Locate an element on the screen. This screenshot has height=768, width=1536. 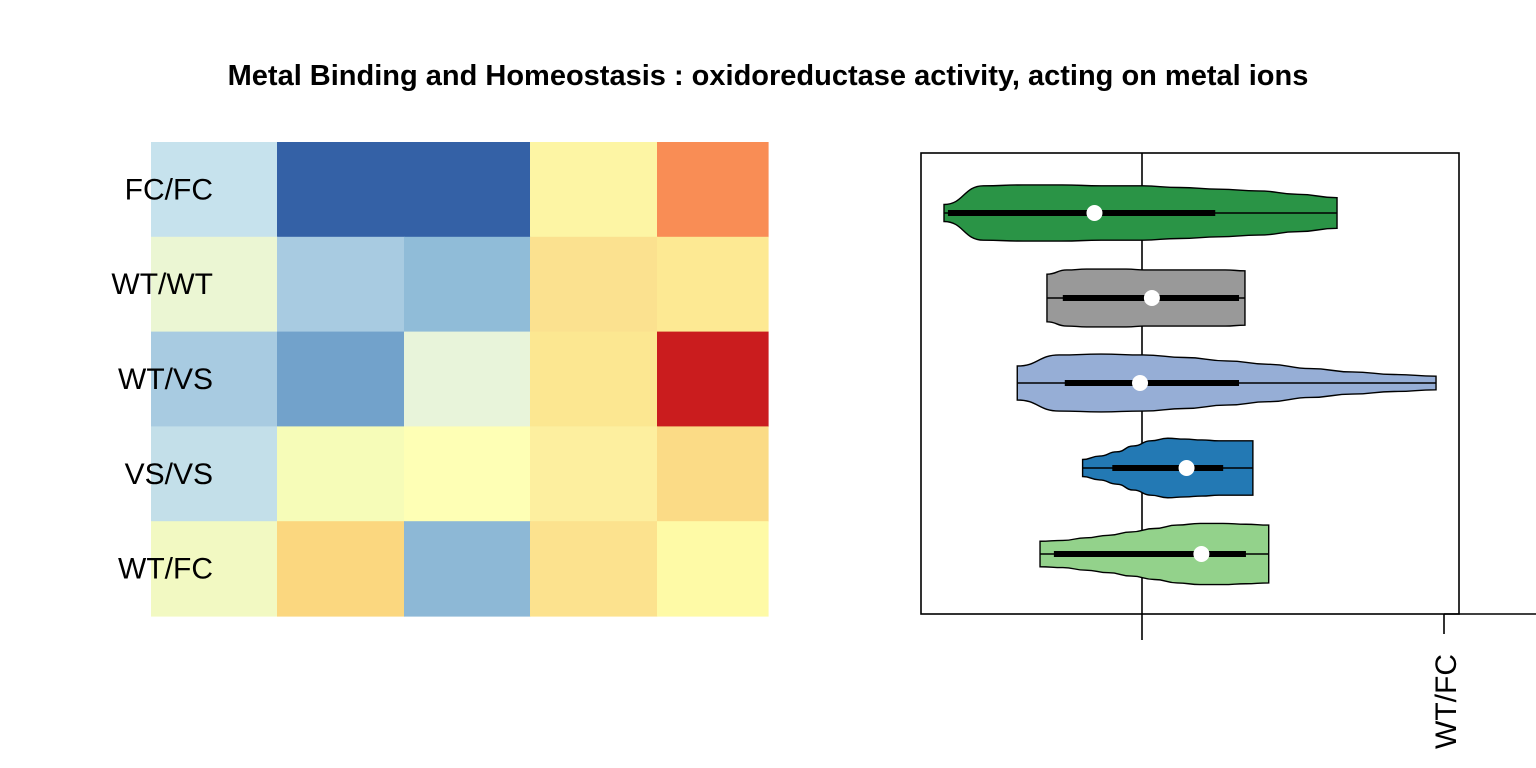
heatmap-row-label: FC/FC is located at coordinates (169, 189).